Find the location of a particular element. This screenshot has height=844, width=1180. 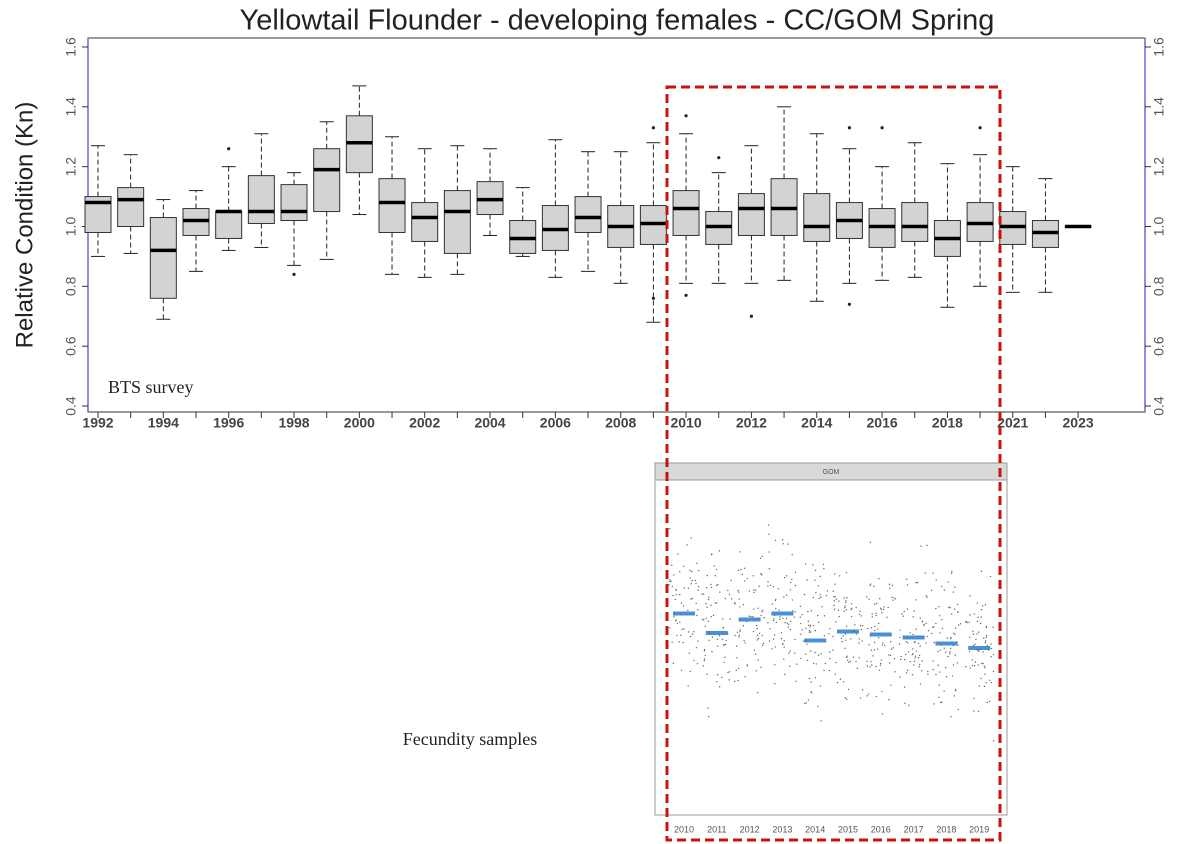

x-tick-label: 2004 is located at coordinates (489, 423).